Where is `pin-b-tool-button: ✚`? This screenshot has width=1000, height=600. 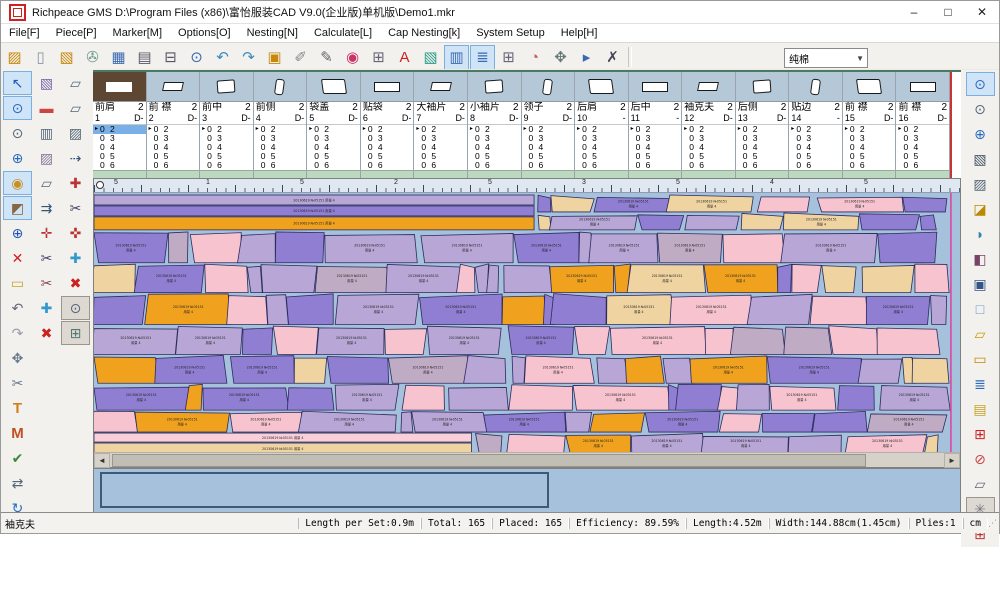
pin-b-tool-button: ✚ is located at coordinates (46, 308).